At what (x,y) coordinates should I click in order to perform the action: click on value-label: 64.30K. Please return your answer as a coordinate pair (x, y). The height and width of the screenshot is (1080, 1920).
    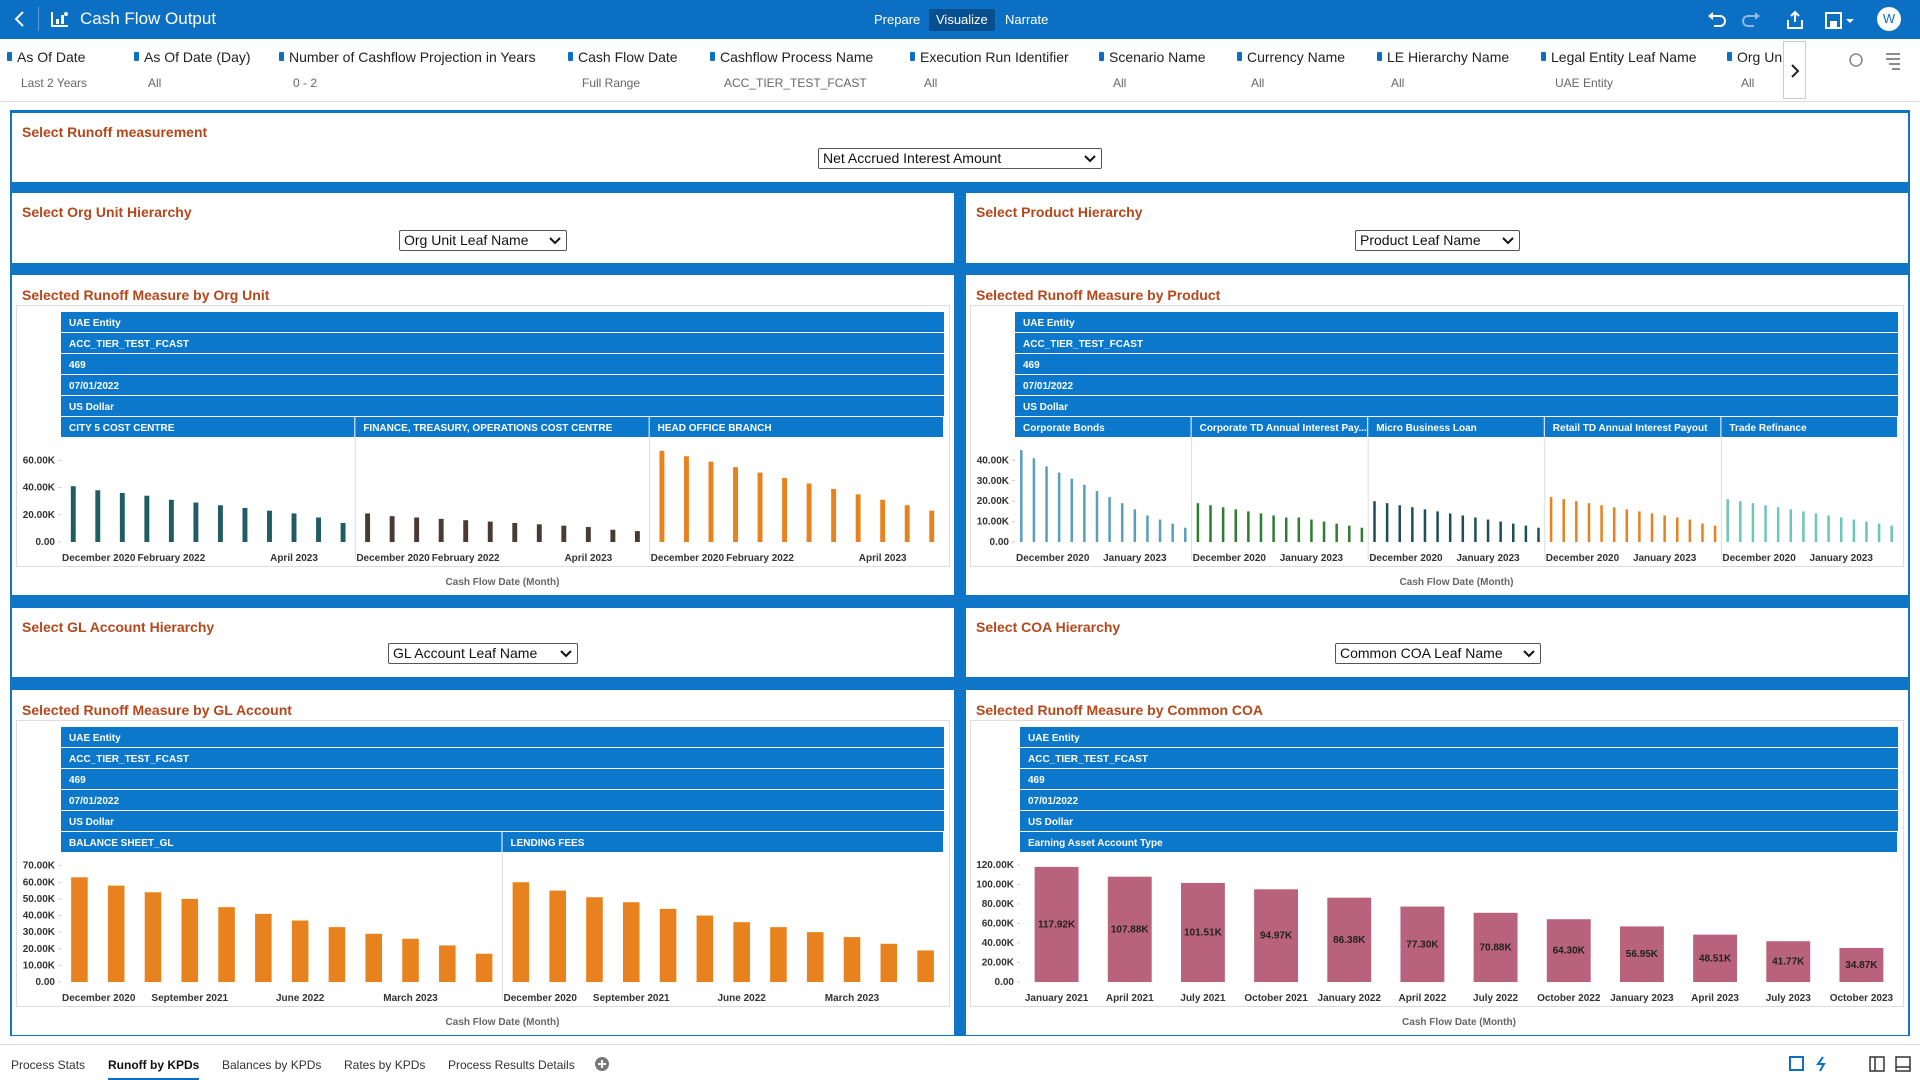
    Looking at the image, I should click on (1569, 951).